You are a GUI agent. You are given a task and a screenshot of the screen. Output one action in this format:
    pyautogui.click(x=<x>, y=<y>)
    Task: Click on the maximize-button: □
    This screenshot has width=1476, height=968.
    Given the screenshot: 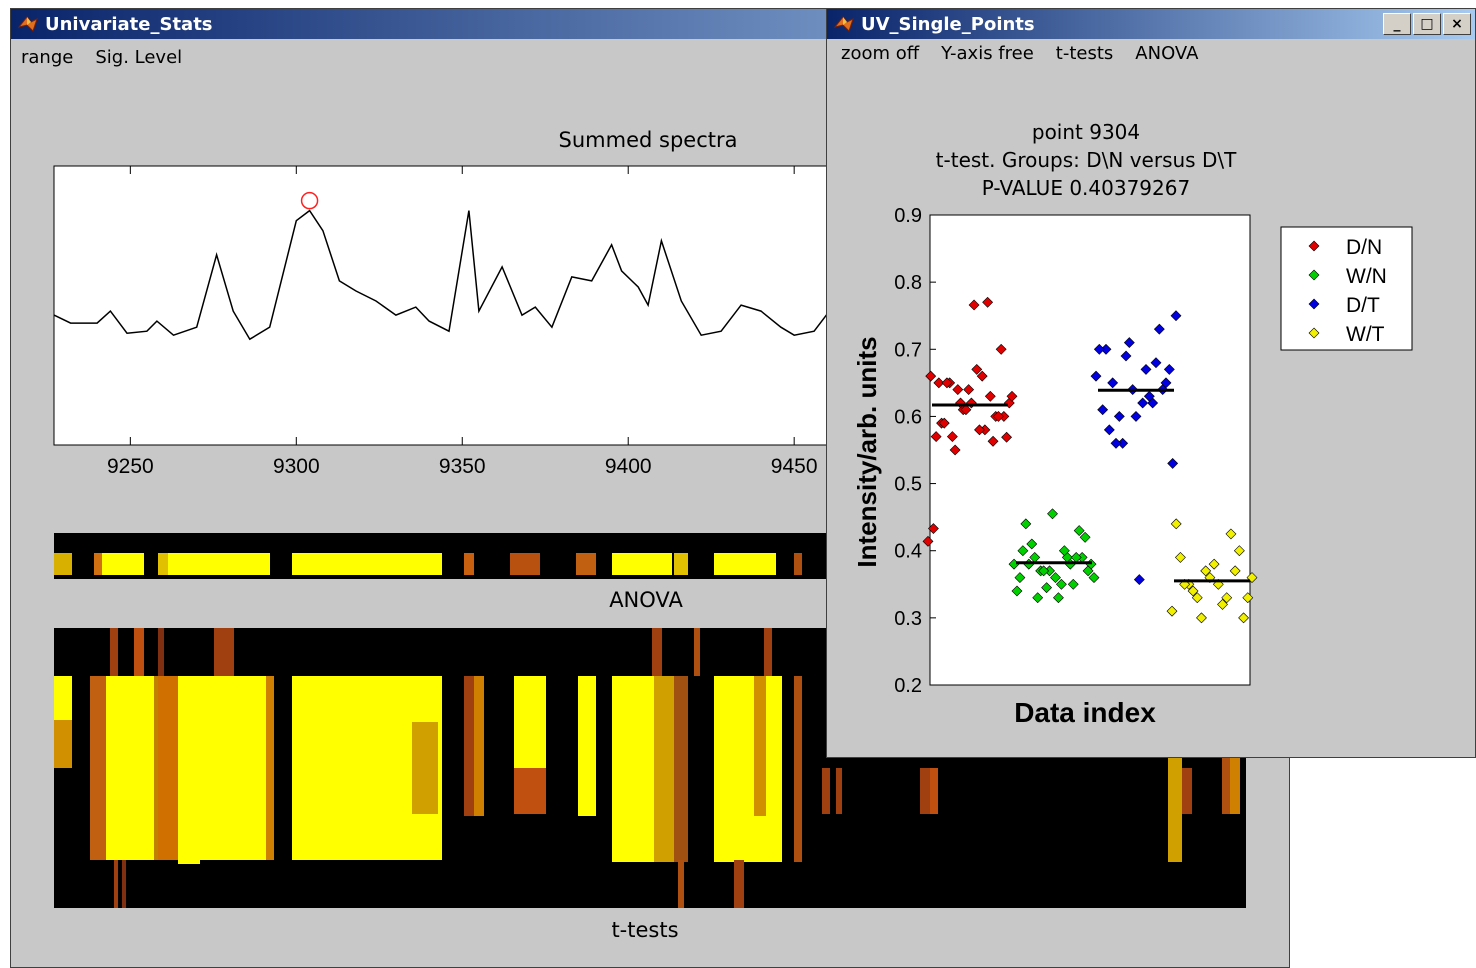 What is the action you would take?
    pyautogui.click(x=1427, y=24)
    